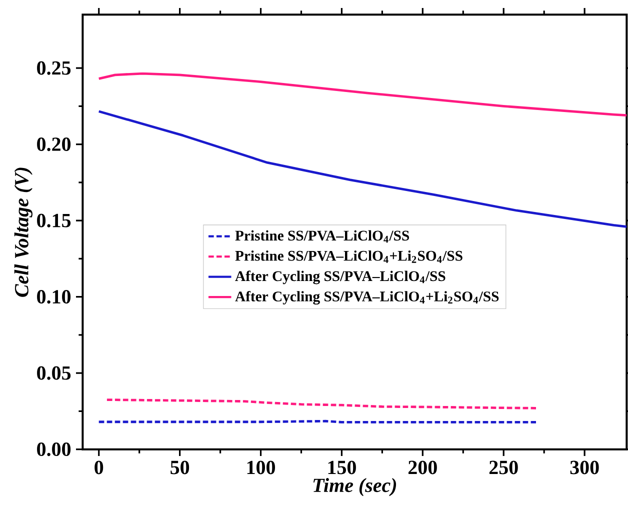  I want to click on x-tick-label: 300, so click(584, 467).